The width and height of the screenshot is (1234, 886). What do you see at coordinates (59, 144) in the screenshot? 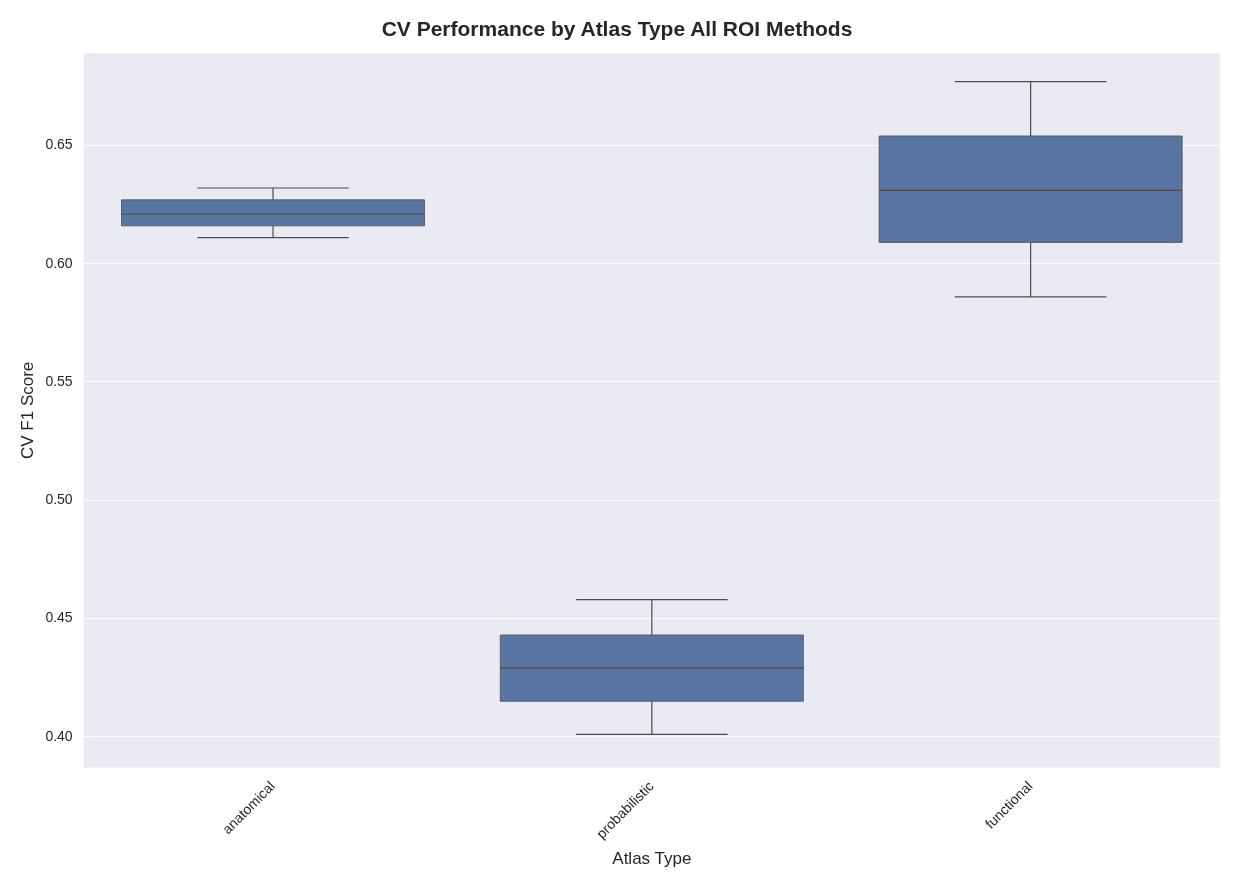
I see `y-tick-label: 0.65` at bounding box center [59, 144].